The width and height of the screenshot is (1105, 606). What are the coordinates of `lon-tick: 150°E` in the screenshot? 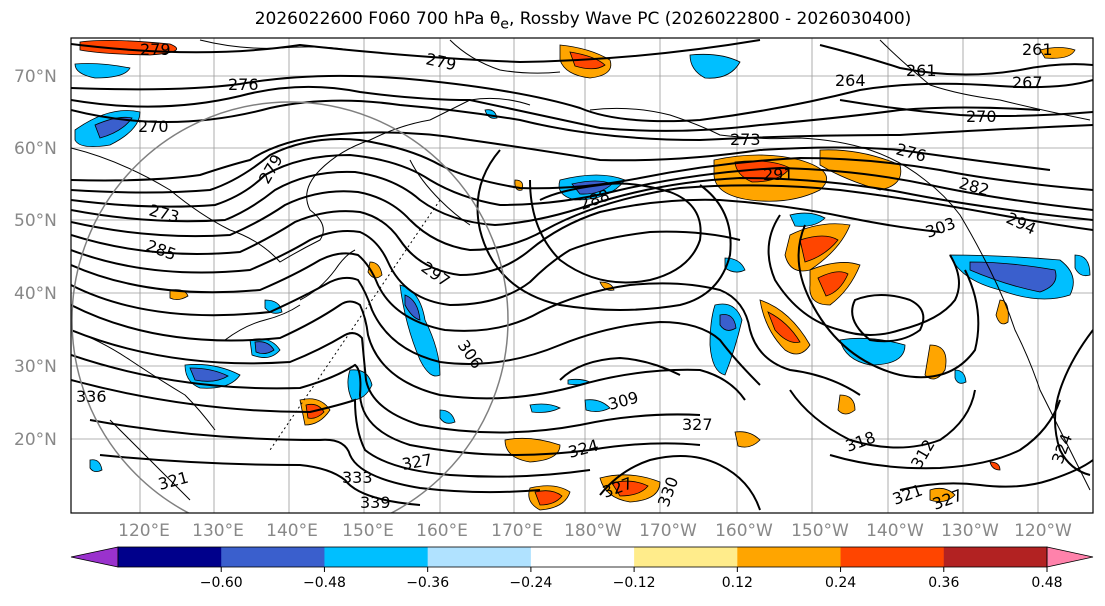 It's located at (368, 531).